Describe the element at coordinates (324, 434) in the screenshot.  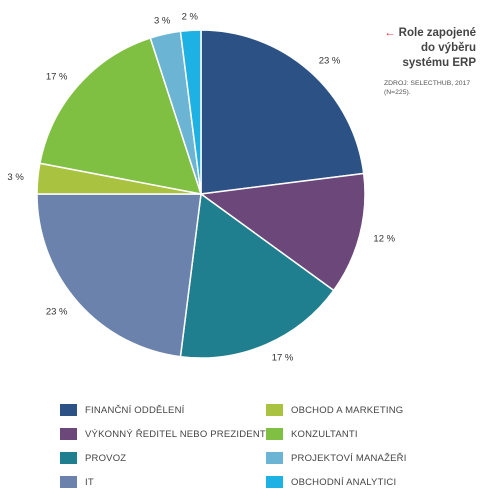
I see `legend-label: KONZULTANTI` at that location.